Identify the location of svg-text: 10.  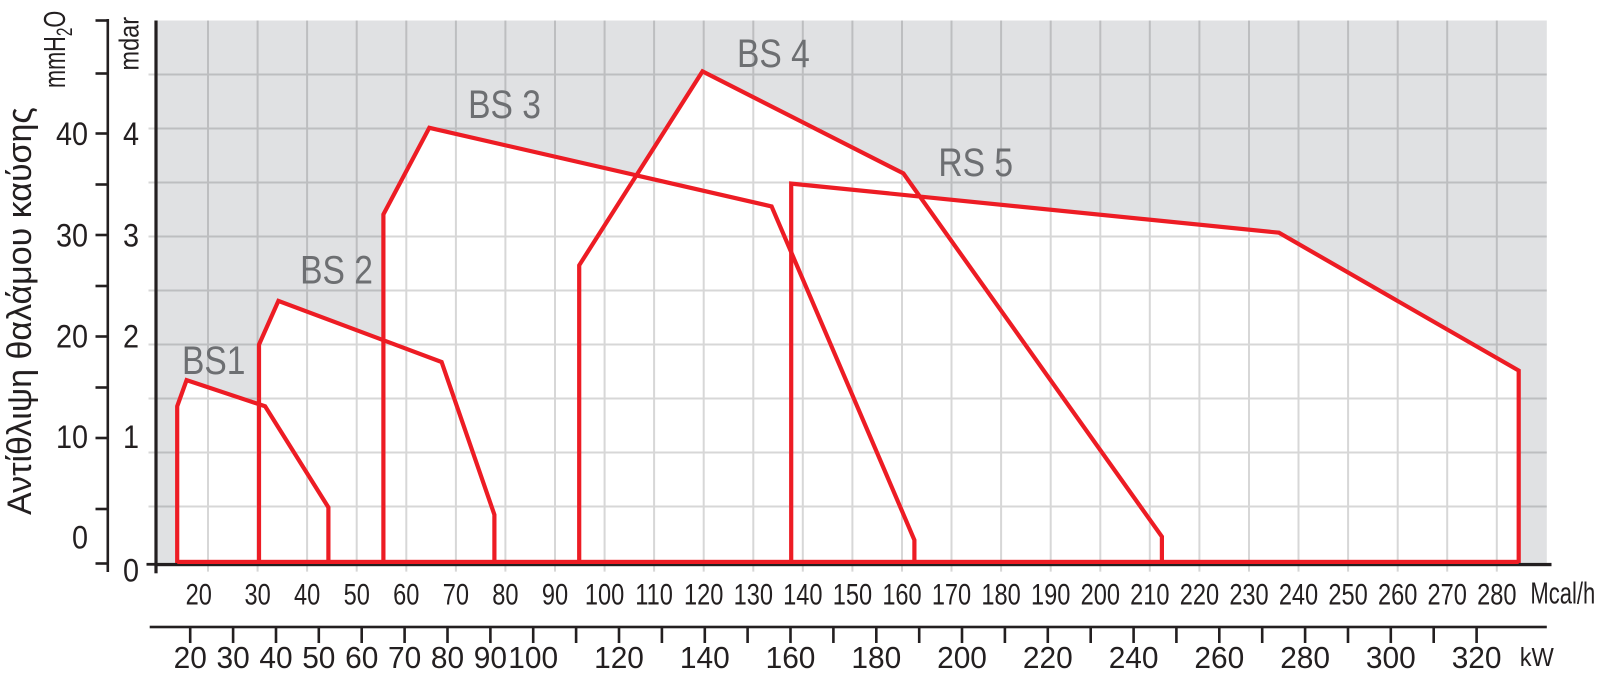
(72, 438).